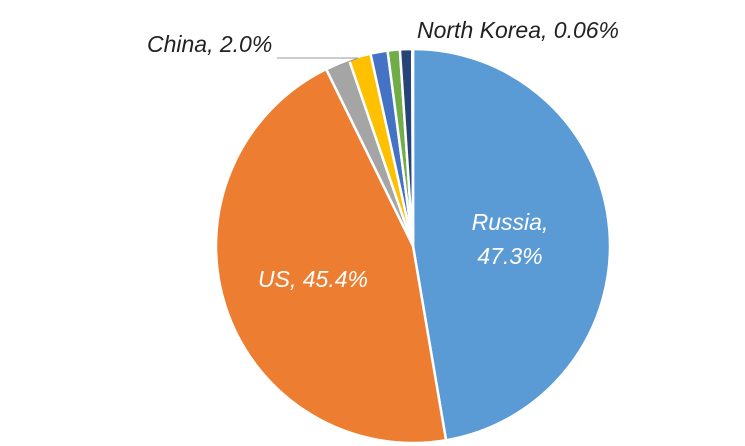 Image resolution: width=745 pixels, height=446 pixels. I want to click on leader-line, so click(318, 62).